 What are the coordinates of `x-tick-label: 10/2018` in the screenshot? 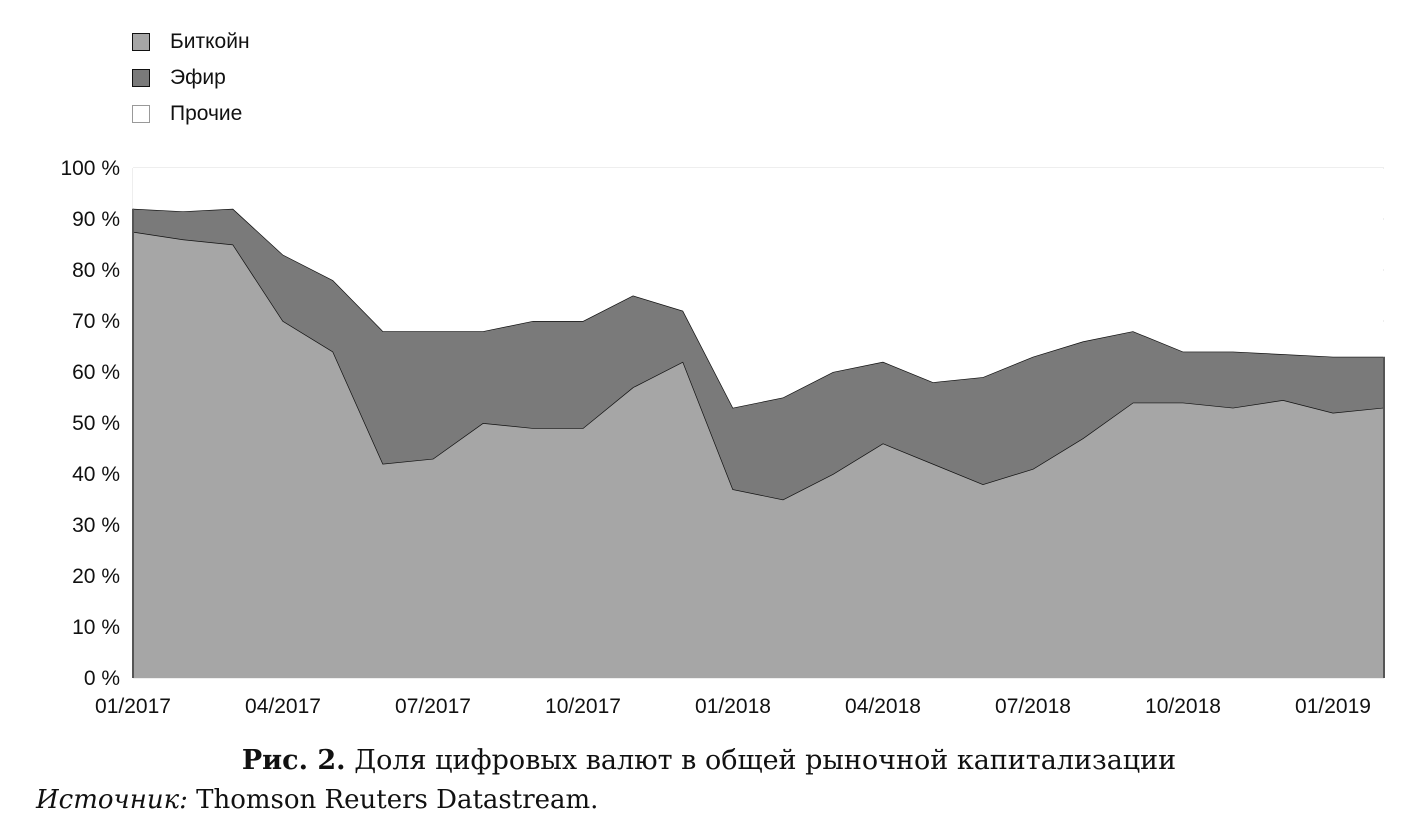 It's located at (1183, 706).